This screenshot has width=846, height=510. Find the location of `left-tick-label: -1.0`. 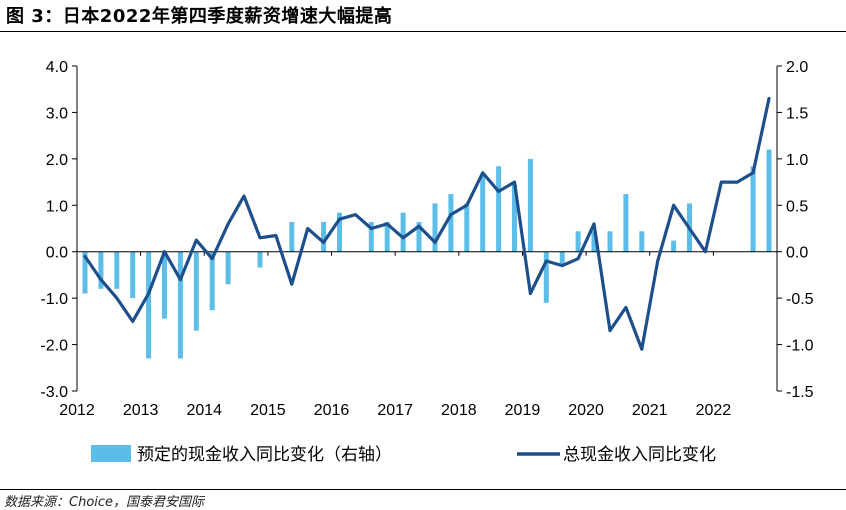

left-tick-label: -1.0 is located at coordinates (54, 299).